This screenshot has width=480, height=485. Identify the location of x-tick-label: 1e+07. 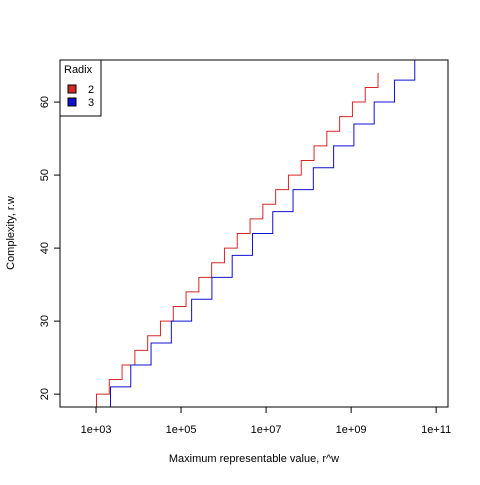
(266, 430).